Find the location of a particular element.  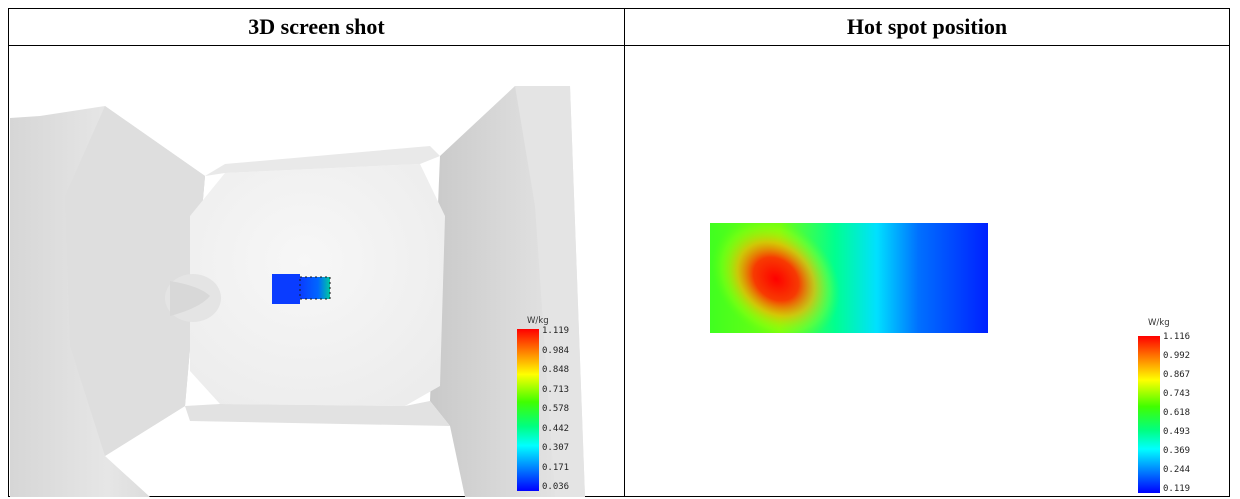

left-legend-tick: 1.119 is located at coordinates (556, 331).